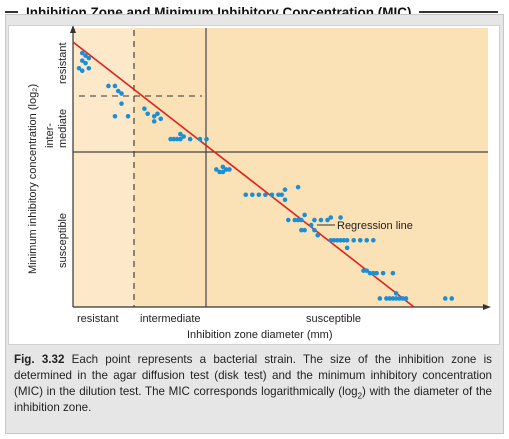 The height and width of the screenshot is (439, 509). What do you see at coordinates (63, 63) in the screenshot?
I see `y-category-resistant: resistant` at bounding box center [63, 63].